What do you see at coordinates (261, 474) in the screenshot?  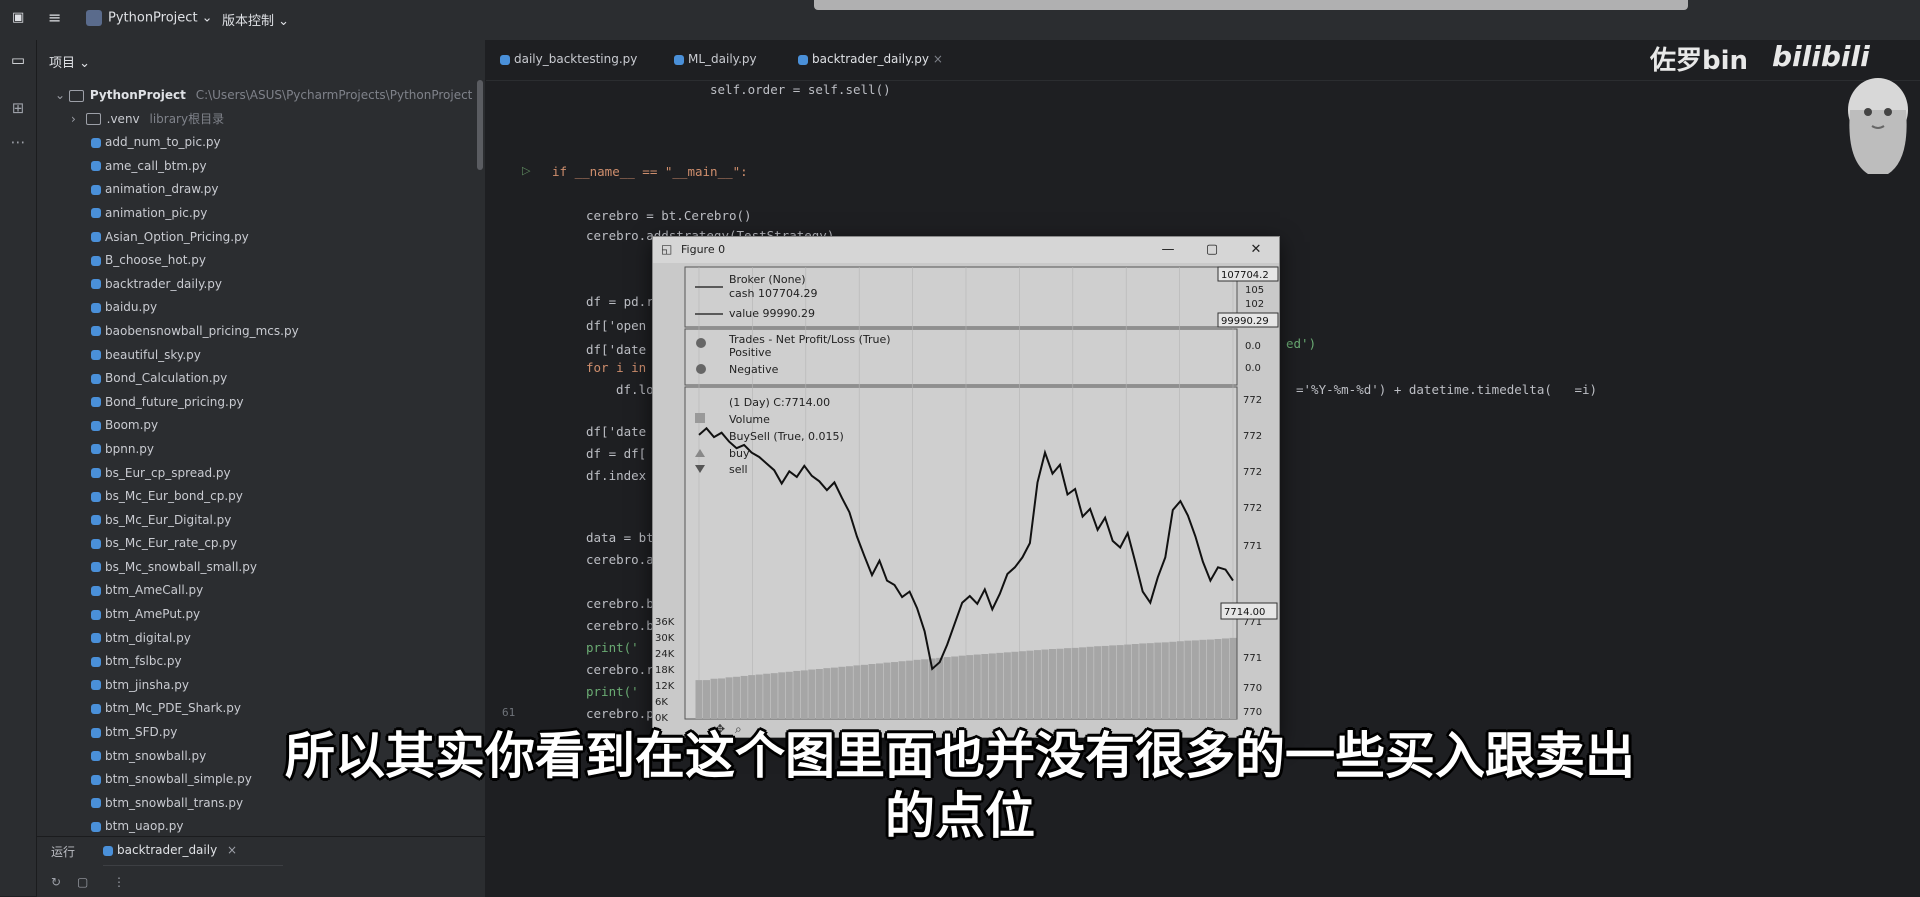 I see `file-item: bs_Eur_cp_spread.py` at bounding box center [261, 474].